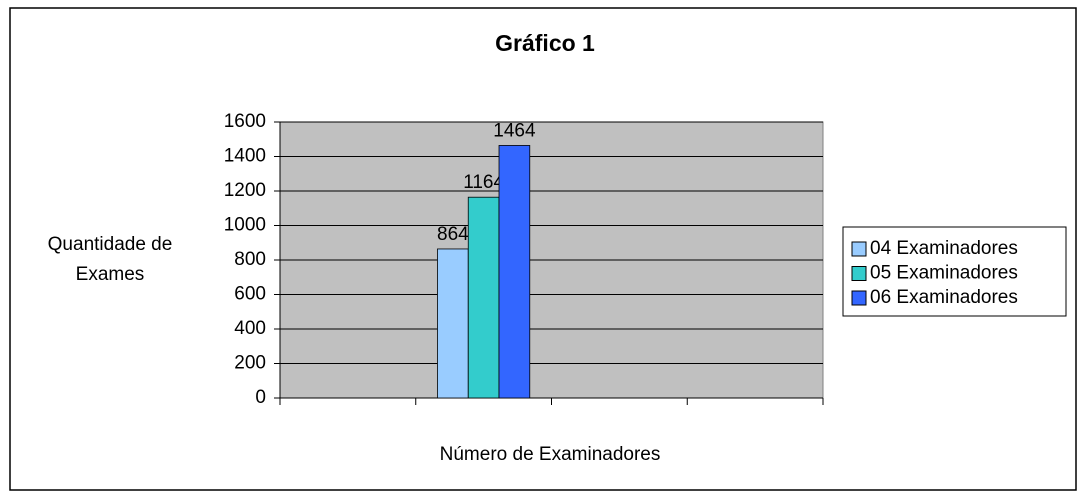 This screenshot has width=1078, height=492. I want to click on y-tick-label: 1000, so click(245, 225).